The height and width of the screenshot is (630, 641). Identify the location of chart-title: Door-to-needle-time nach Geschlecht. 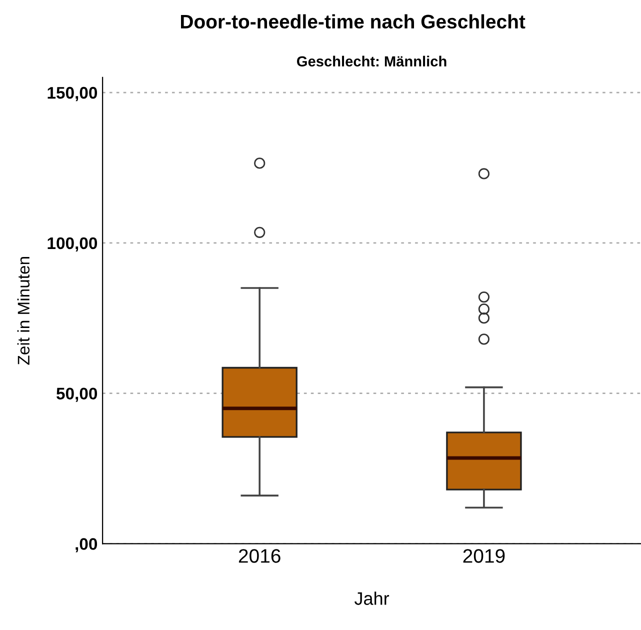
(353, 21).